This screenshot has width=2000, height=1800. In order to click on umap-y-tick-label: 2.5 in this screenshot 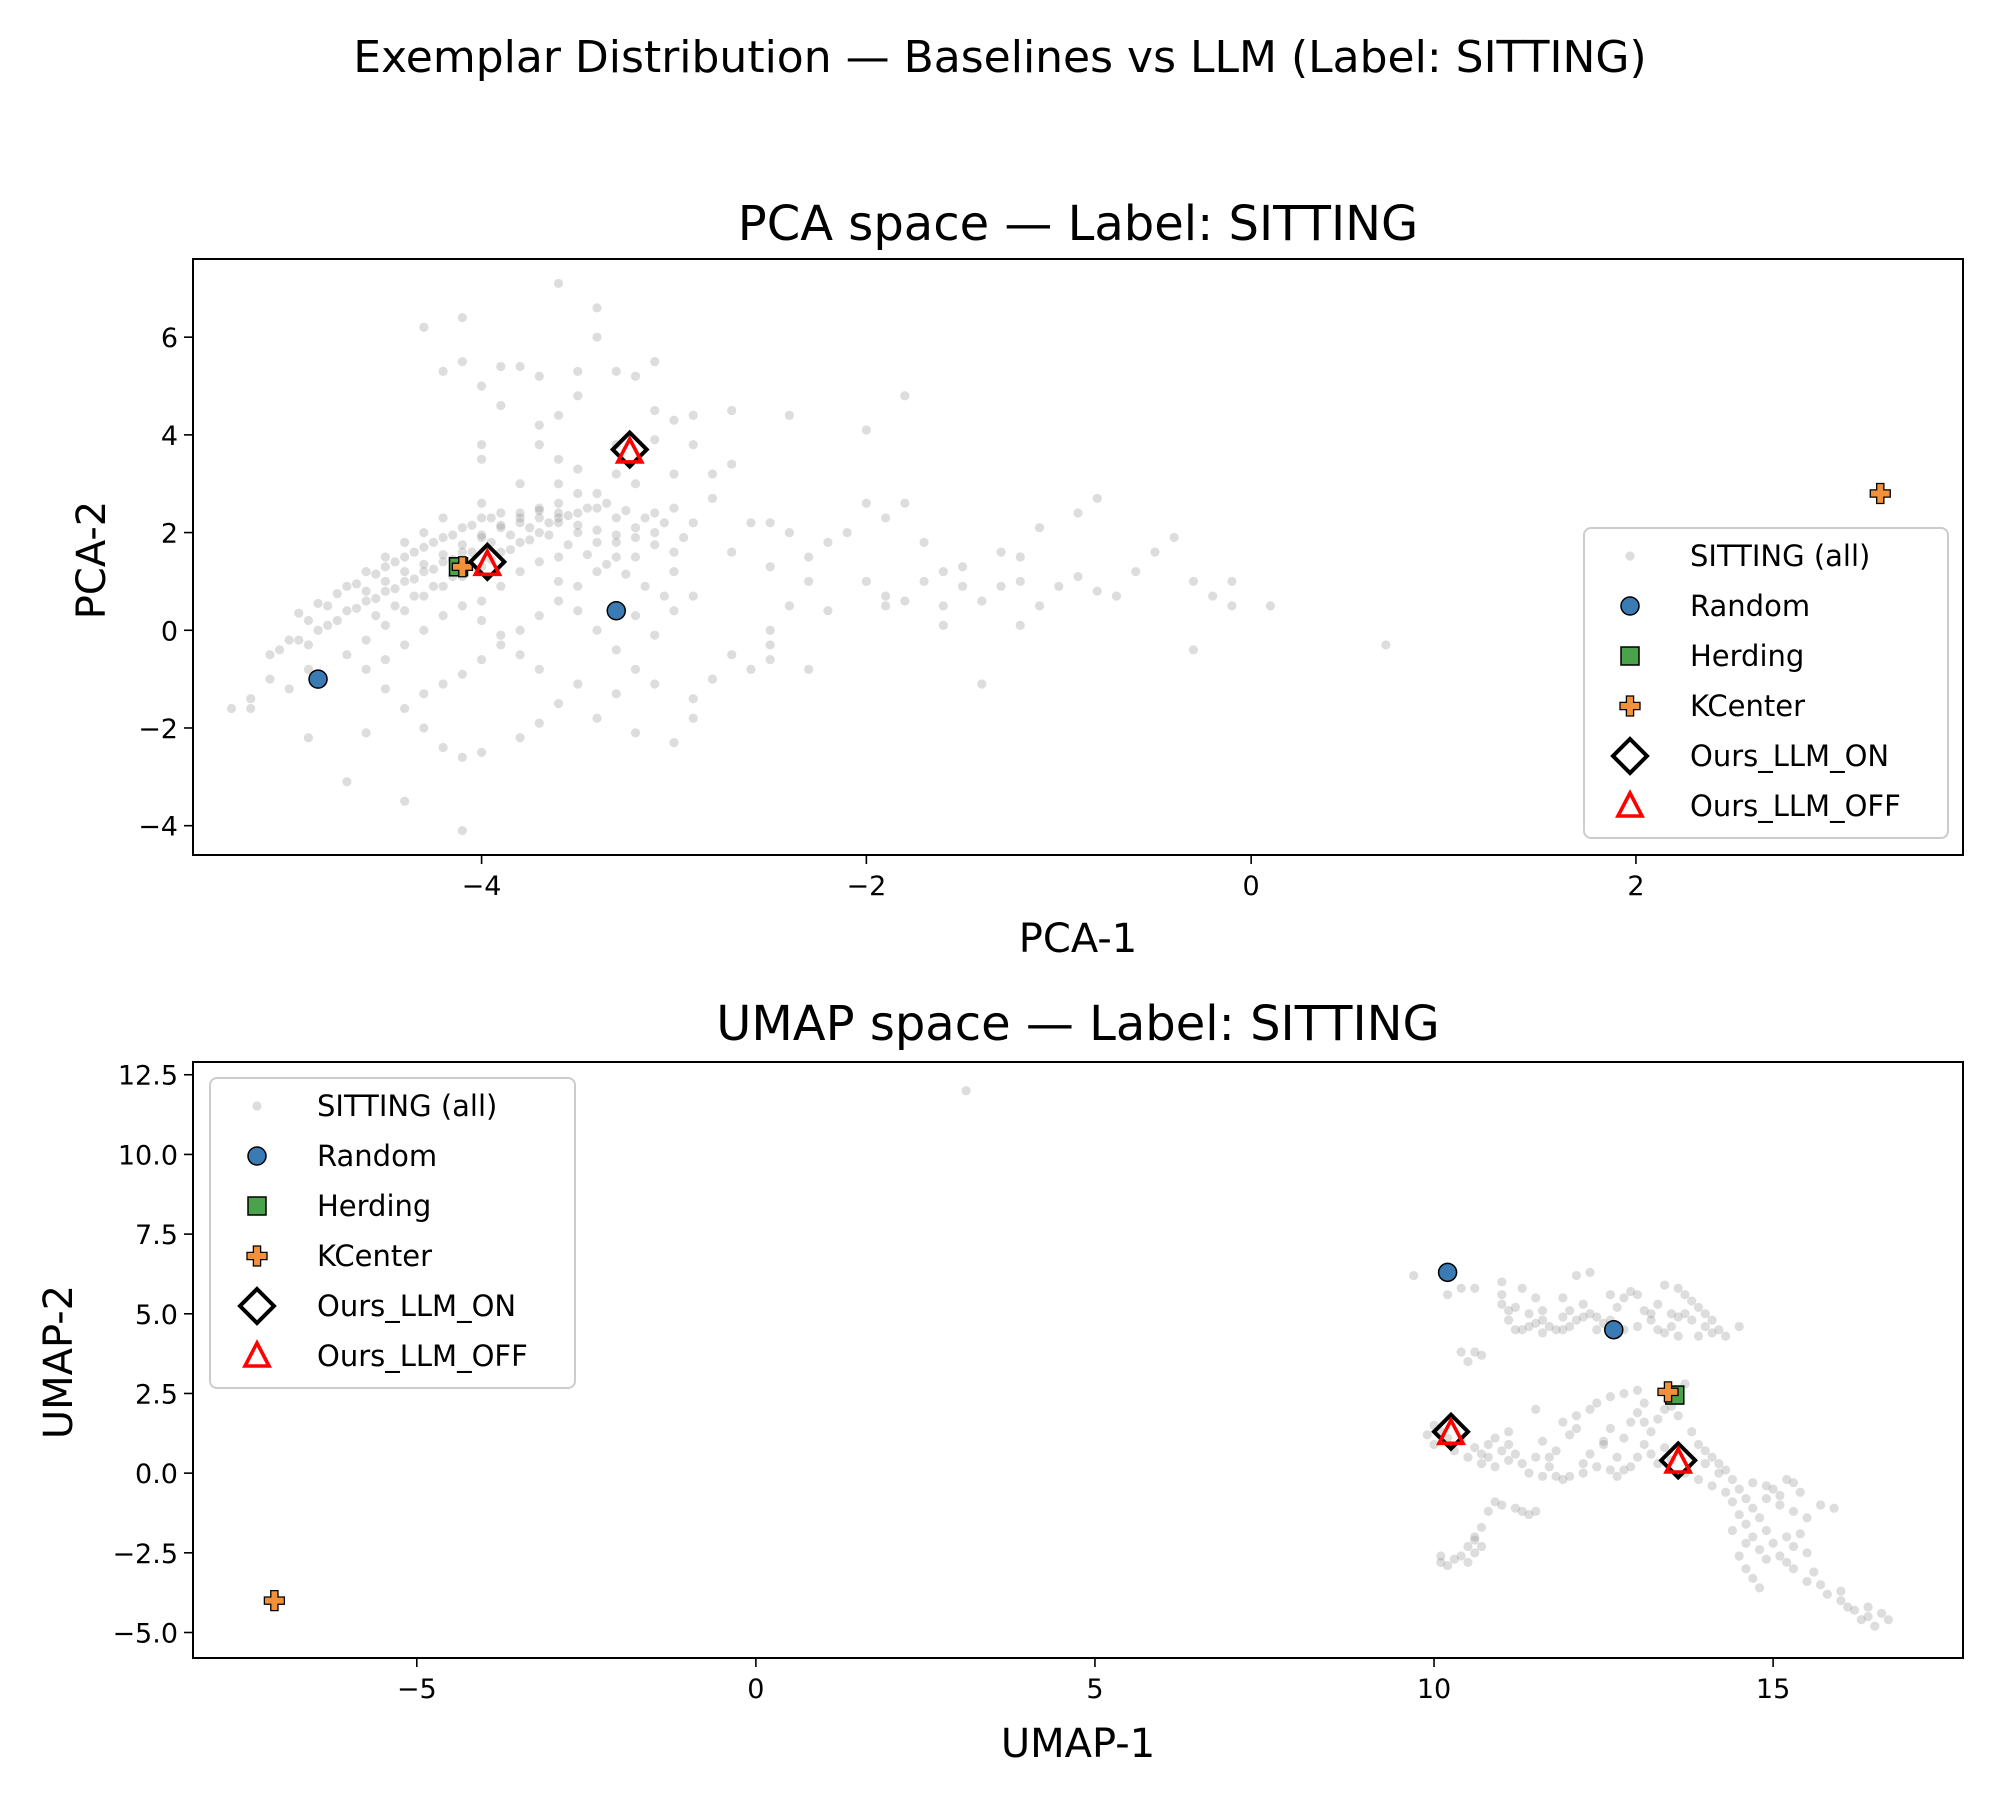, I will do `click(156, 1394)`.